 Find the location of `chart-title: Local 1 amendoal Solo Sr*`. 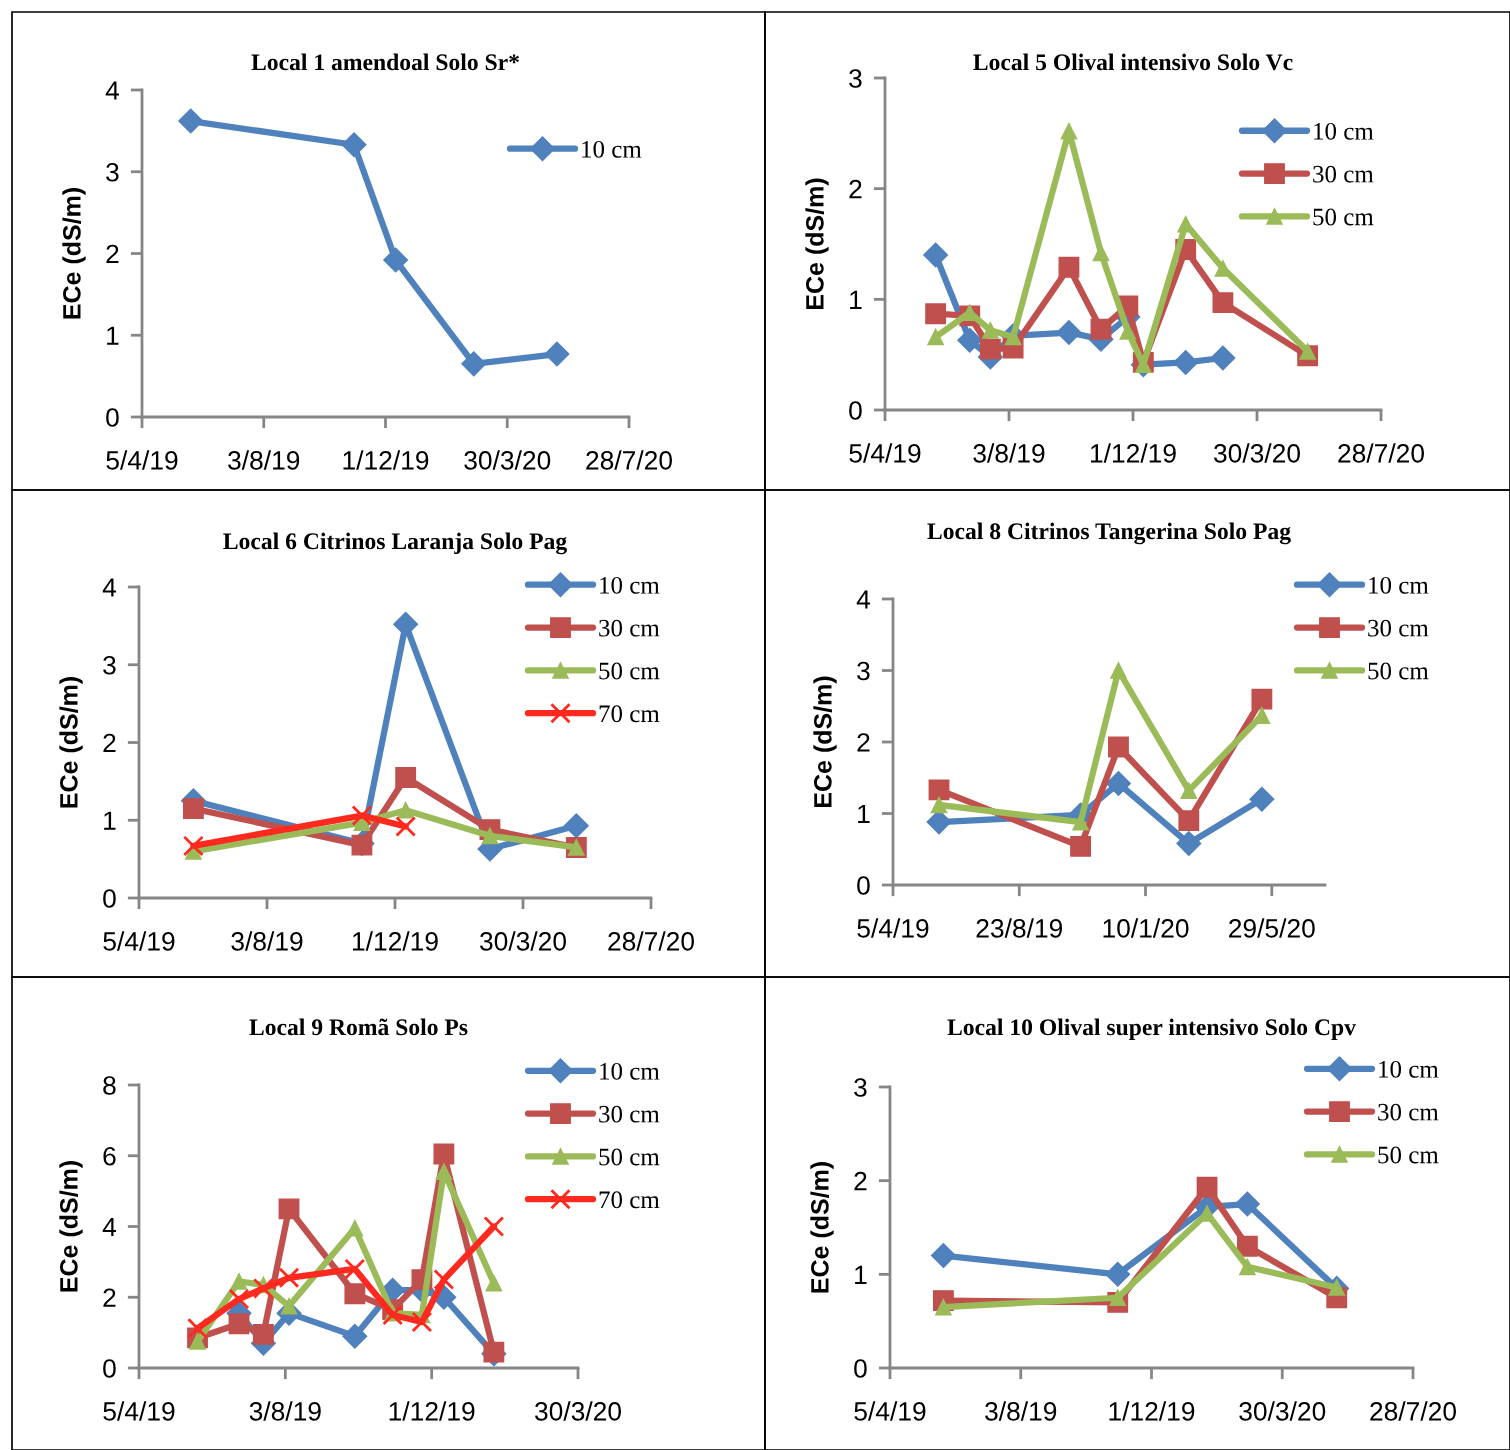

chart-title: Local 1 amendoal Solo Sr* is located at coordinates (385, 62).